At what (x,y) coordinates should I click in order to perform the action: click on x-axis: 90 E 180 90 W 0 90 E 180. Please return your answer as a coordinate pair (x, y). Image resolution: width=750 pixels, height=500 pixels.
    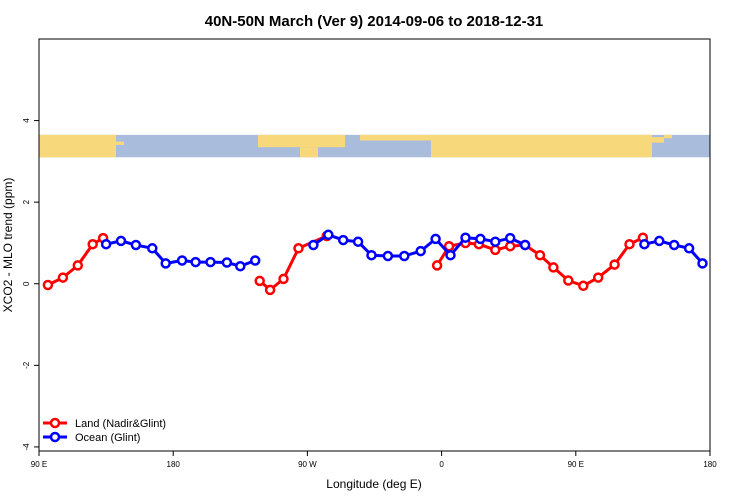
    Looking at the image, I should click on (374, 460).